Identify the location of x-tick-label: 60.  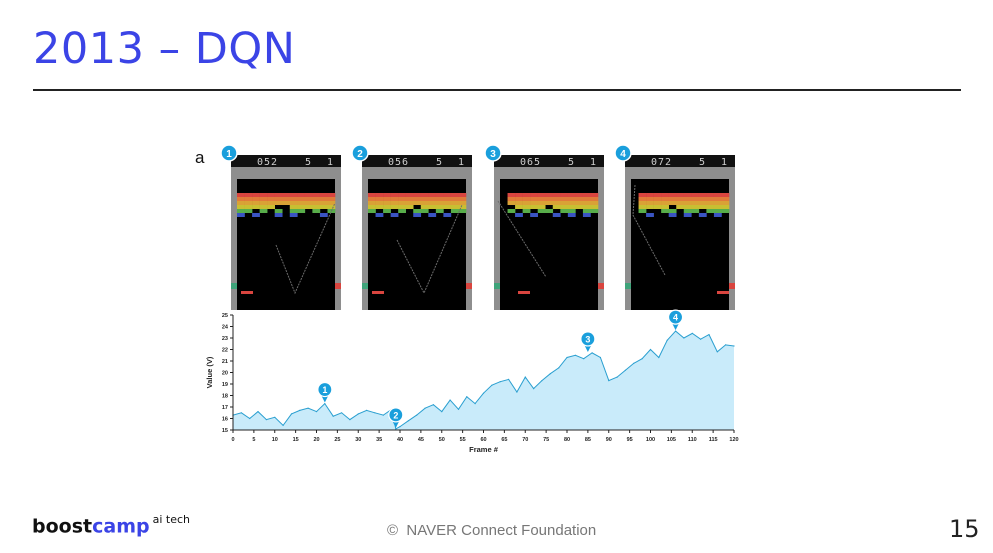
(483, 440).